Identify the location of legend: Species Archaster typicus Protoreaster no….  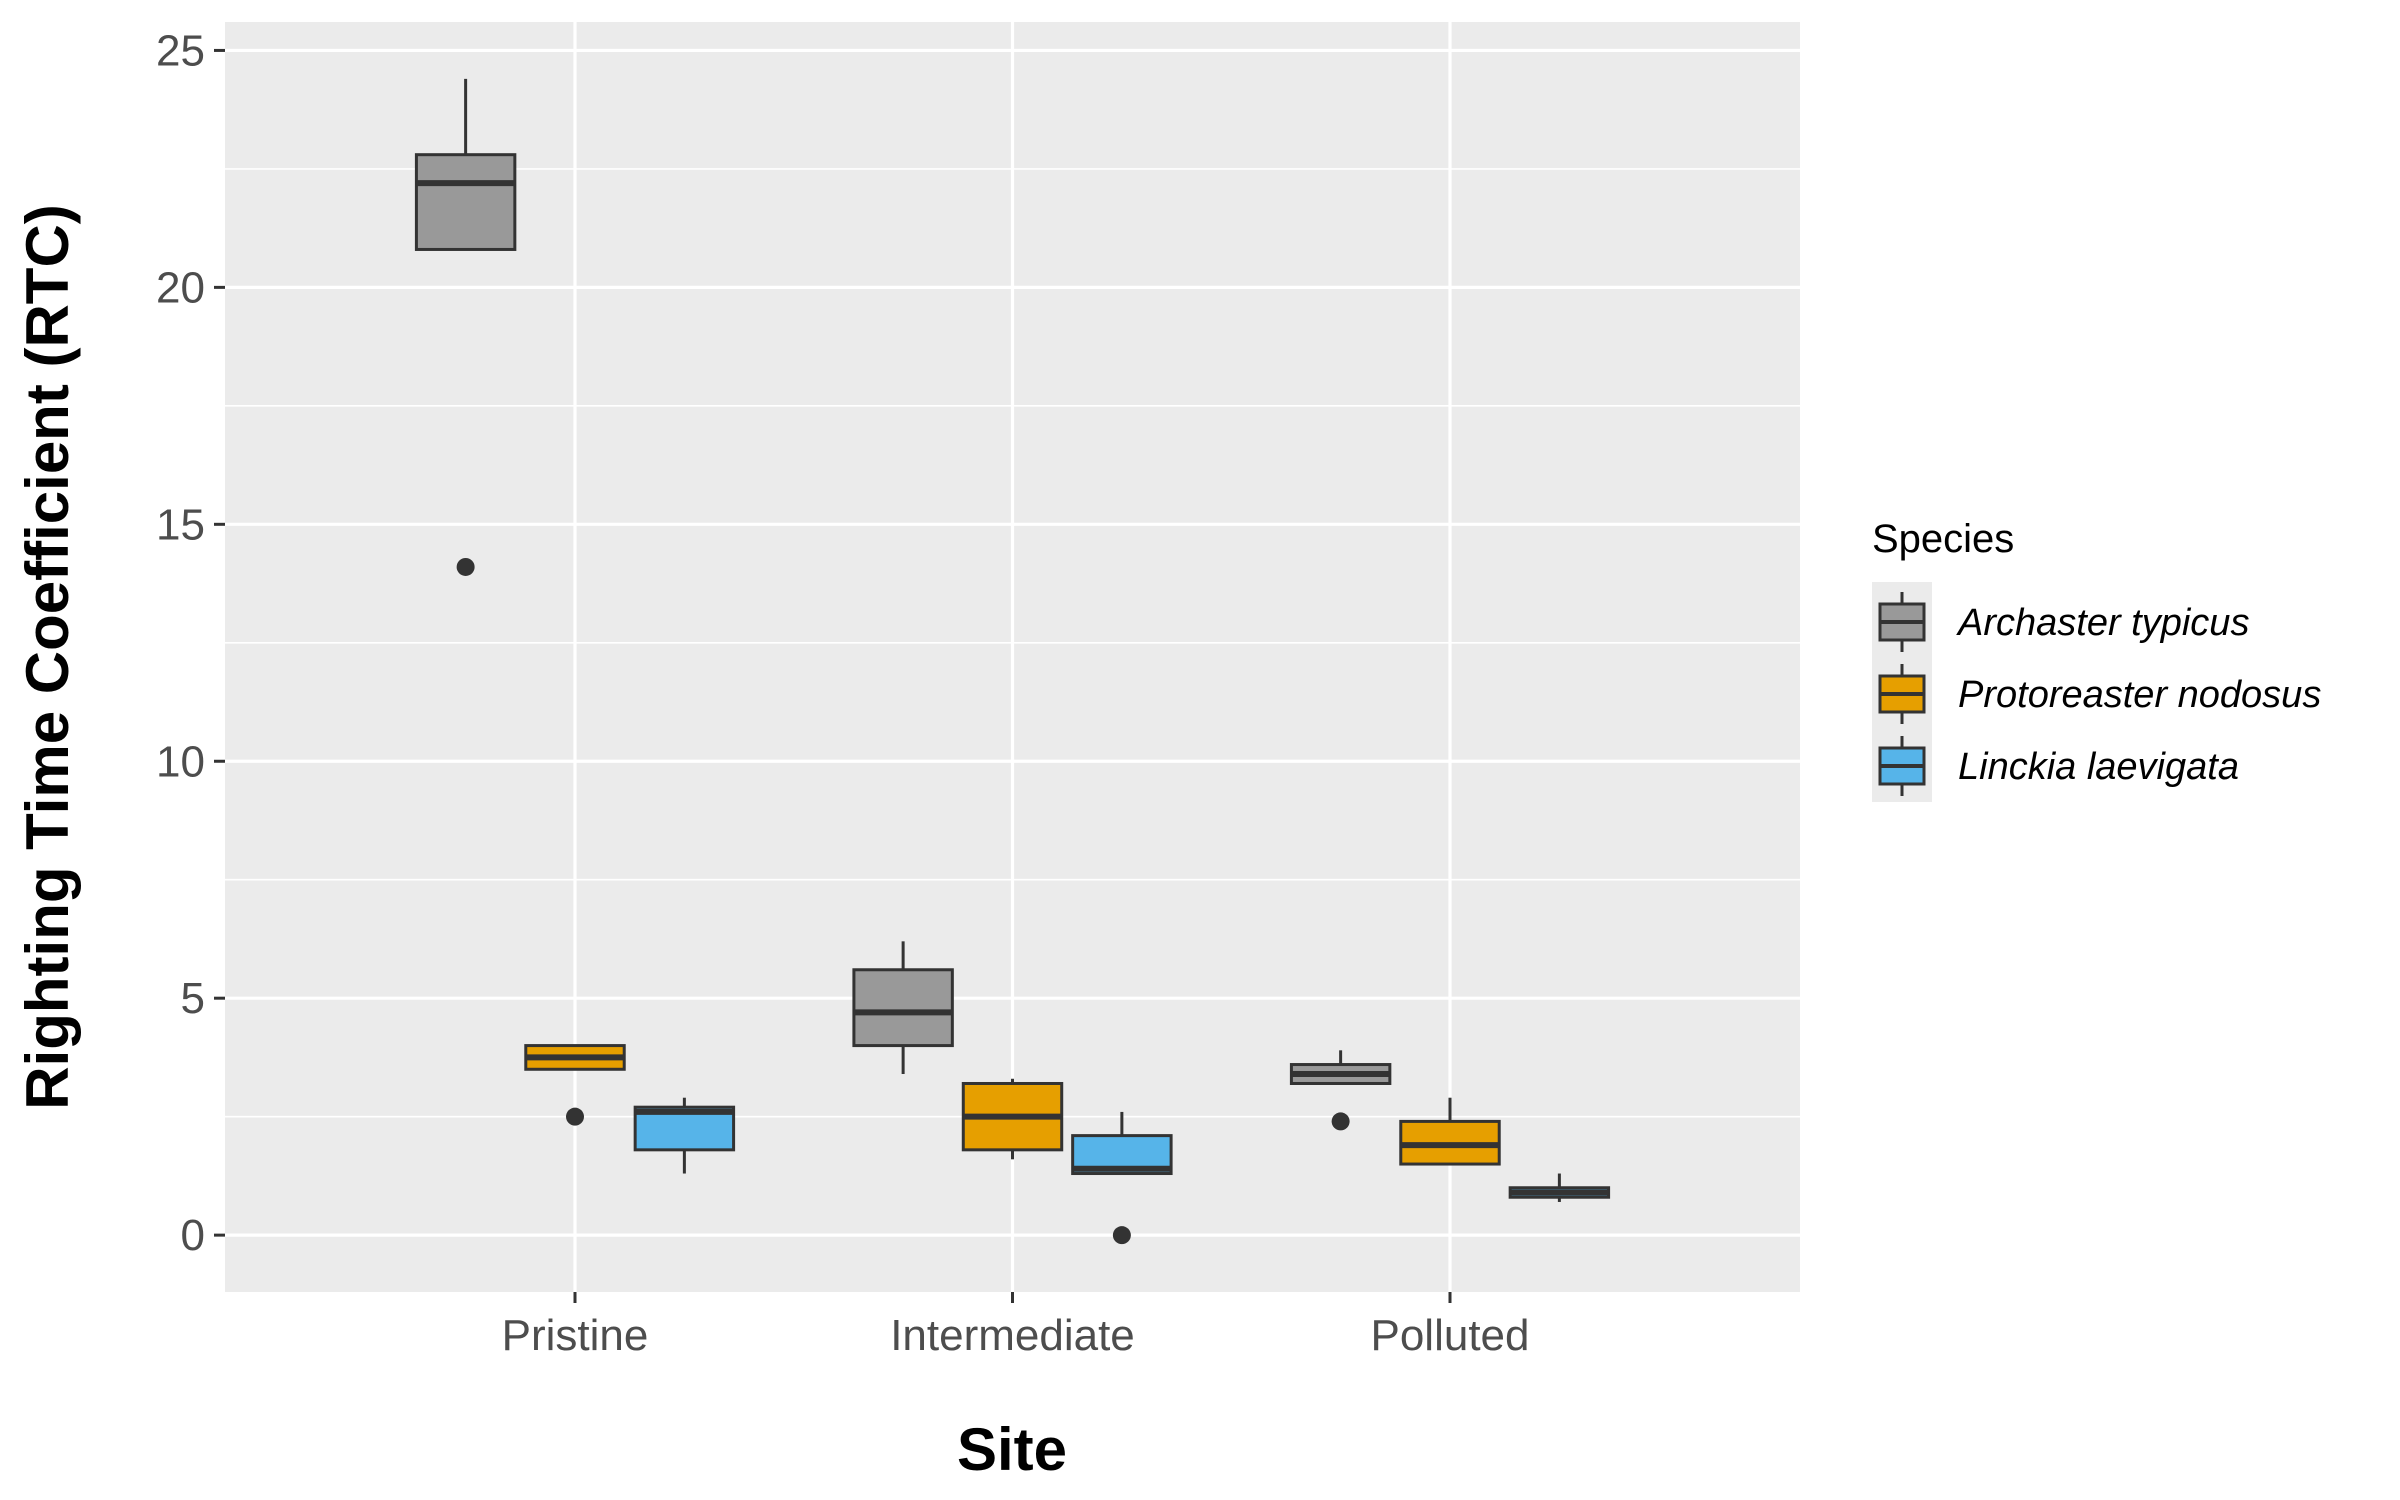
(2096, 659).